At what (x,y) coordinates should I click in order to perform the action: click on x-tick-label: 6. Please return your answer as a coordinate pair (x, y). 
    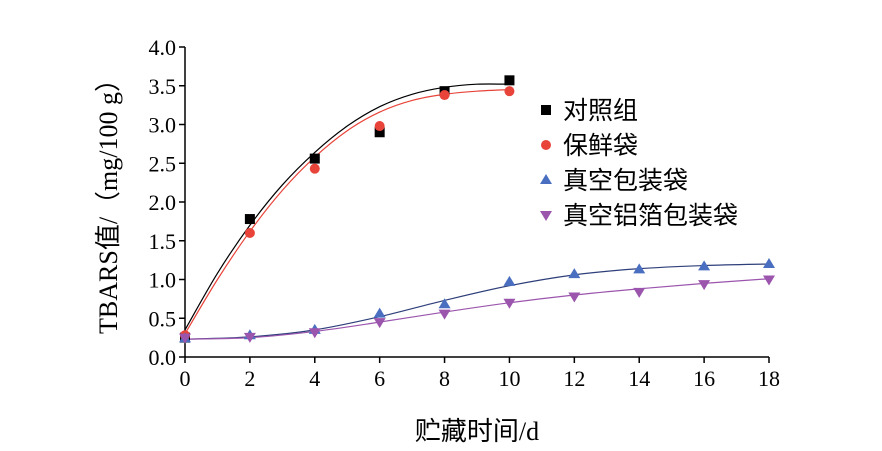
    Looking at the image, I should click on (379, 378).